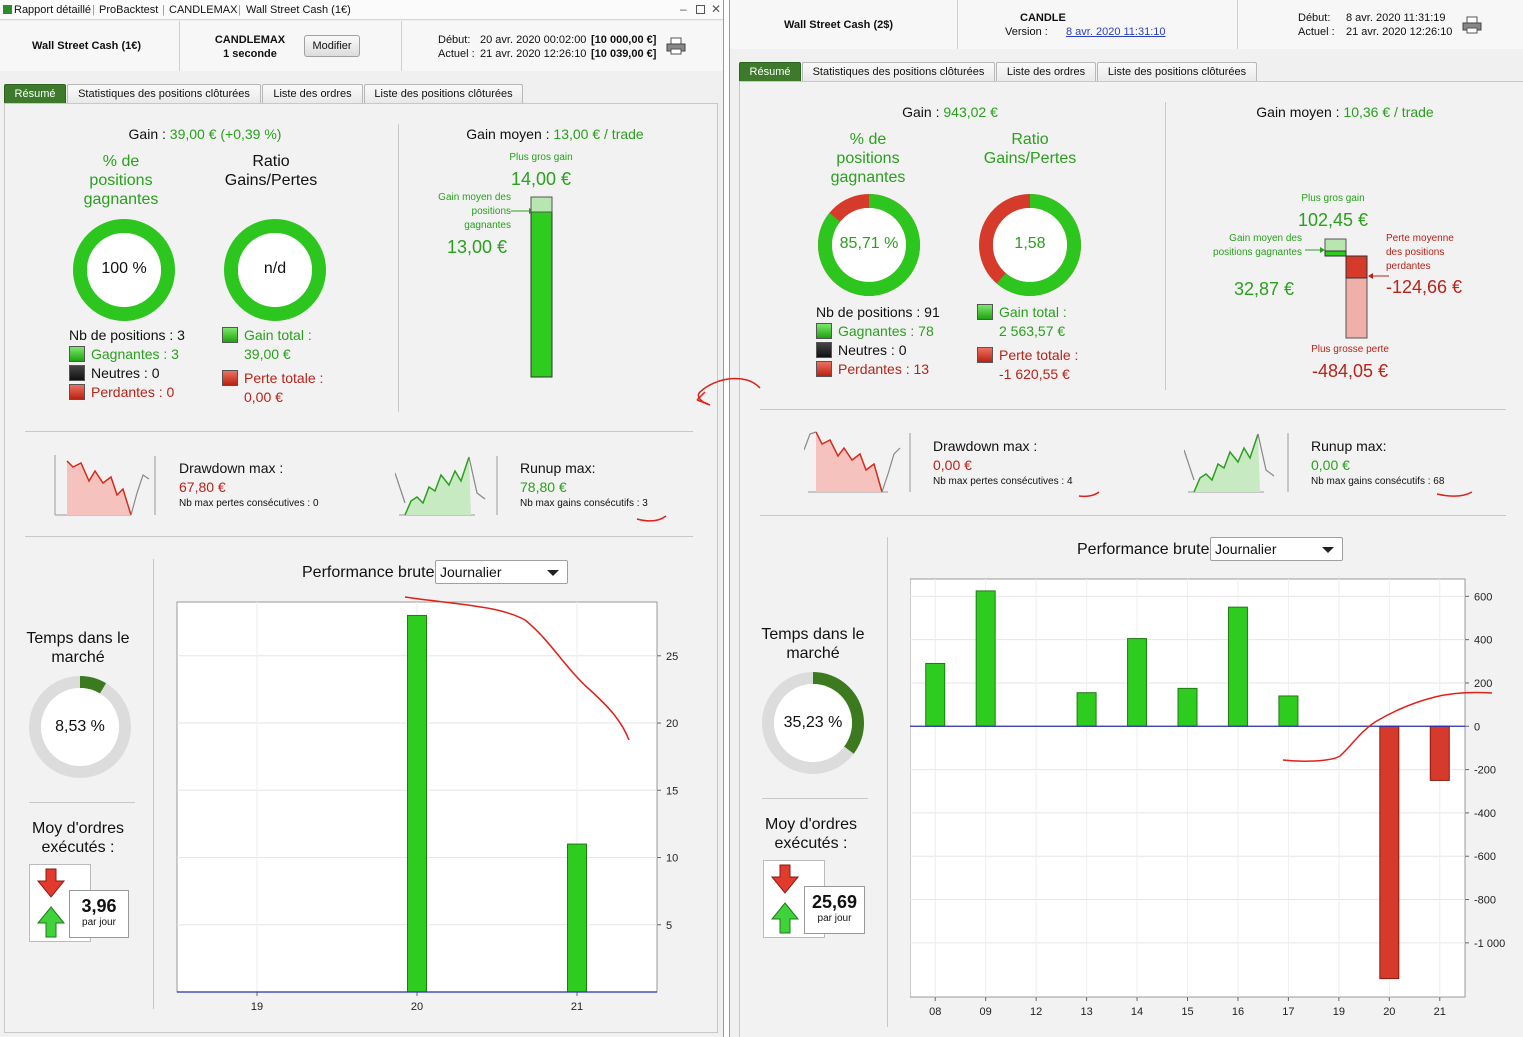 Image resolution: width=1523 pixels, height=1037 pixels. Describe the element at coordinates (716, 9) in the screenshot. I see `close-icon: ✕` at that location.